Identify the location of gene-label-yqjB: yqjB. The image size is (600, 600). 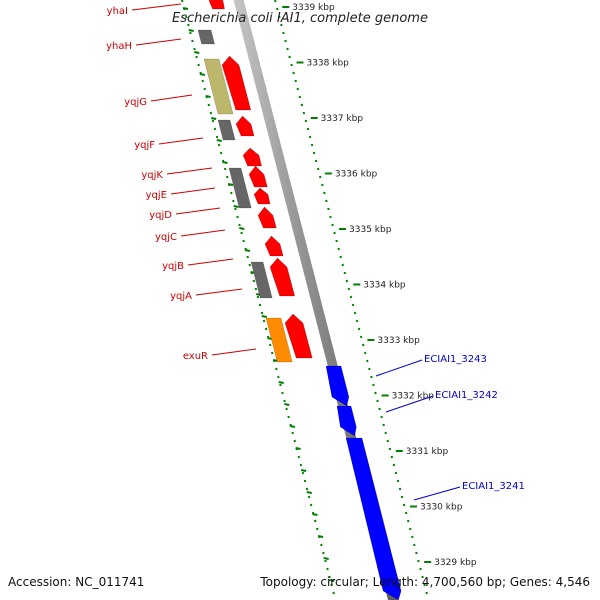
(173, 266).